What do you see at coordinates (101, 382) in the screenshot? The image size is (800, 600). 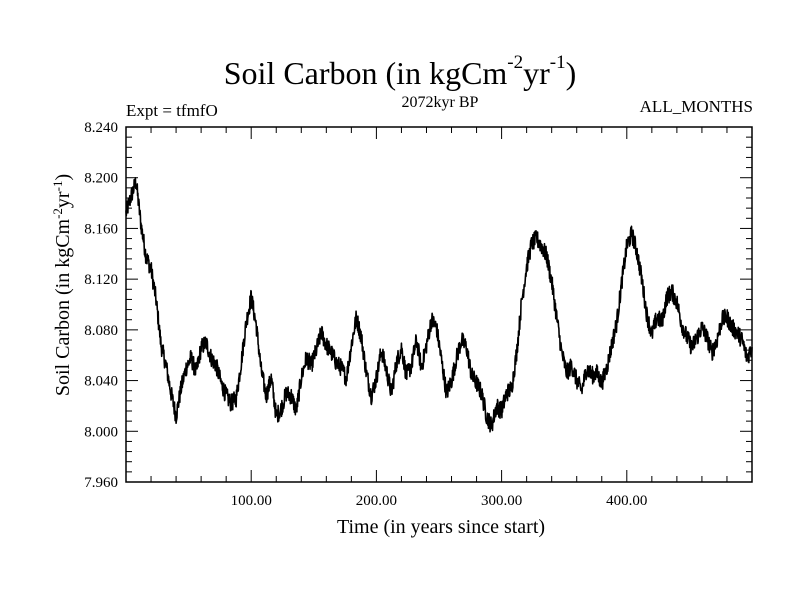 I see `y-tick-label: 8.040` at bounding box center [101, 382].